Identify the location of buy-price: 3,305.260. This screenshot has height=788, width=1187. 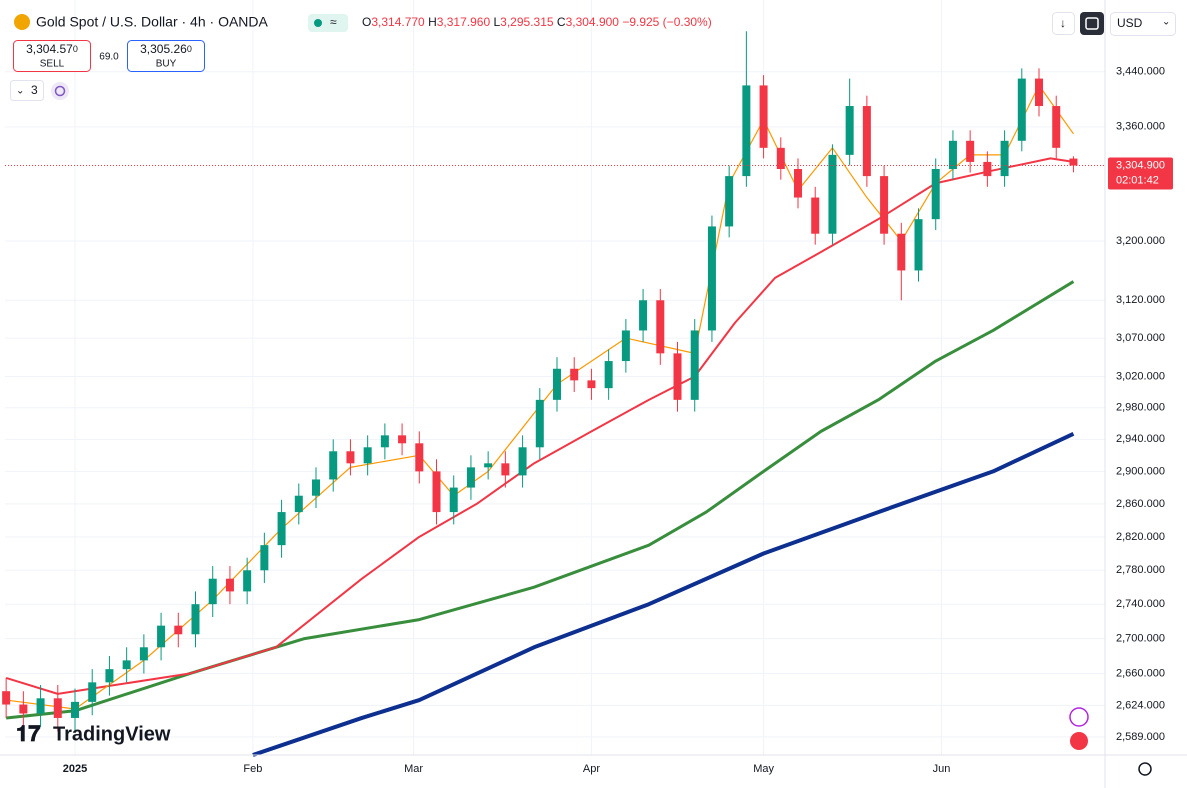
(166, 49).